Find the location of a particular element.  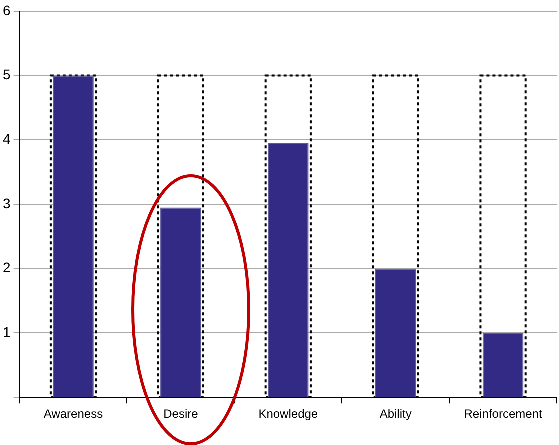

x-tick-label: Desire is located at coordinates (181, 414).